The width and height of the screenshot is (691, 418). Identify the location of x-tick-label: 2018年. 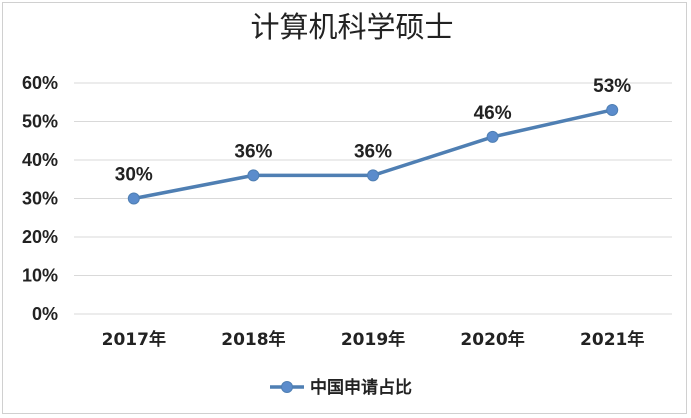
(253, 339).